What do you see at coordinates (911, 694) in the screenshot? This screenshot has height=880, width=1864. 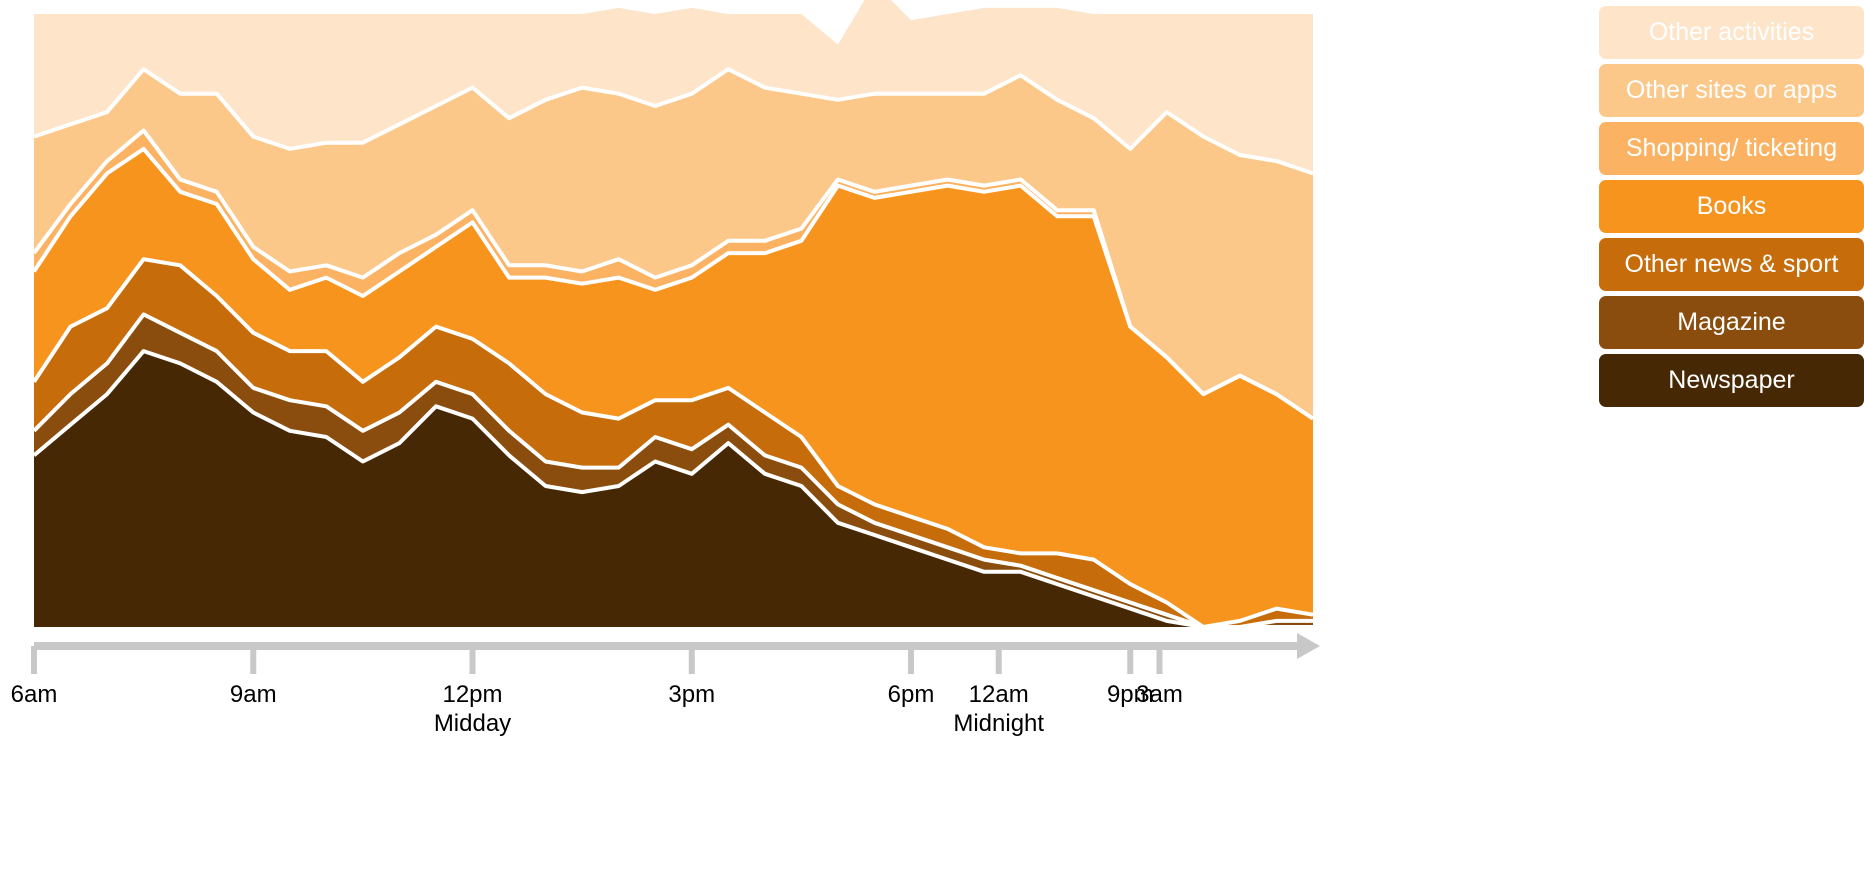 I see `x-tick-label: 6pm` at bounding box center [911, 694].